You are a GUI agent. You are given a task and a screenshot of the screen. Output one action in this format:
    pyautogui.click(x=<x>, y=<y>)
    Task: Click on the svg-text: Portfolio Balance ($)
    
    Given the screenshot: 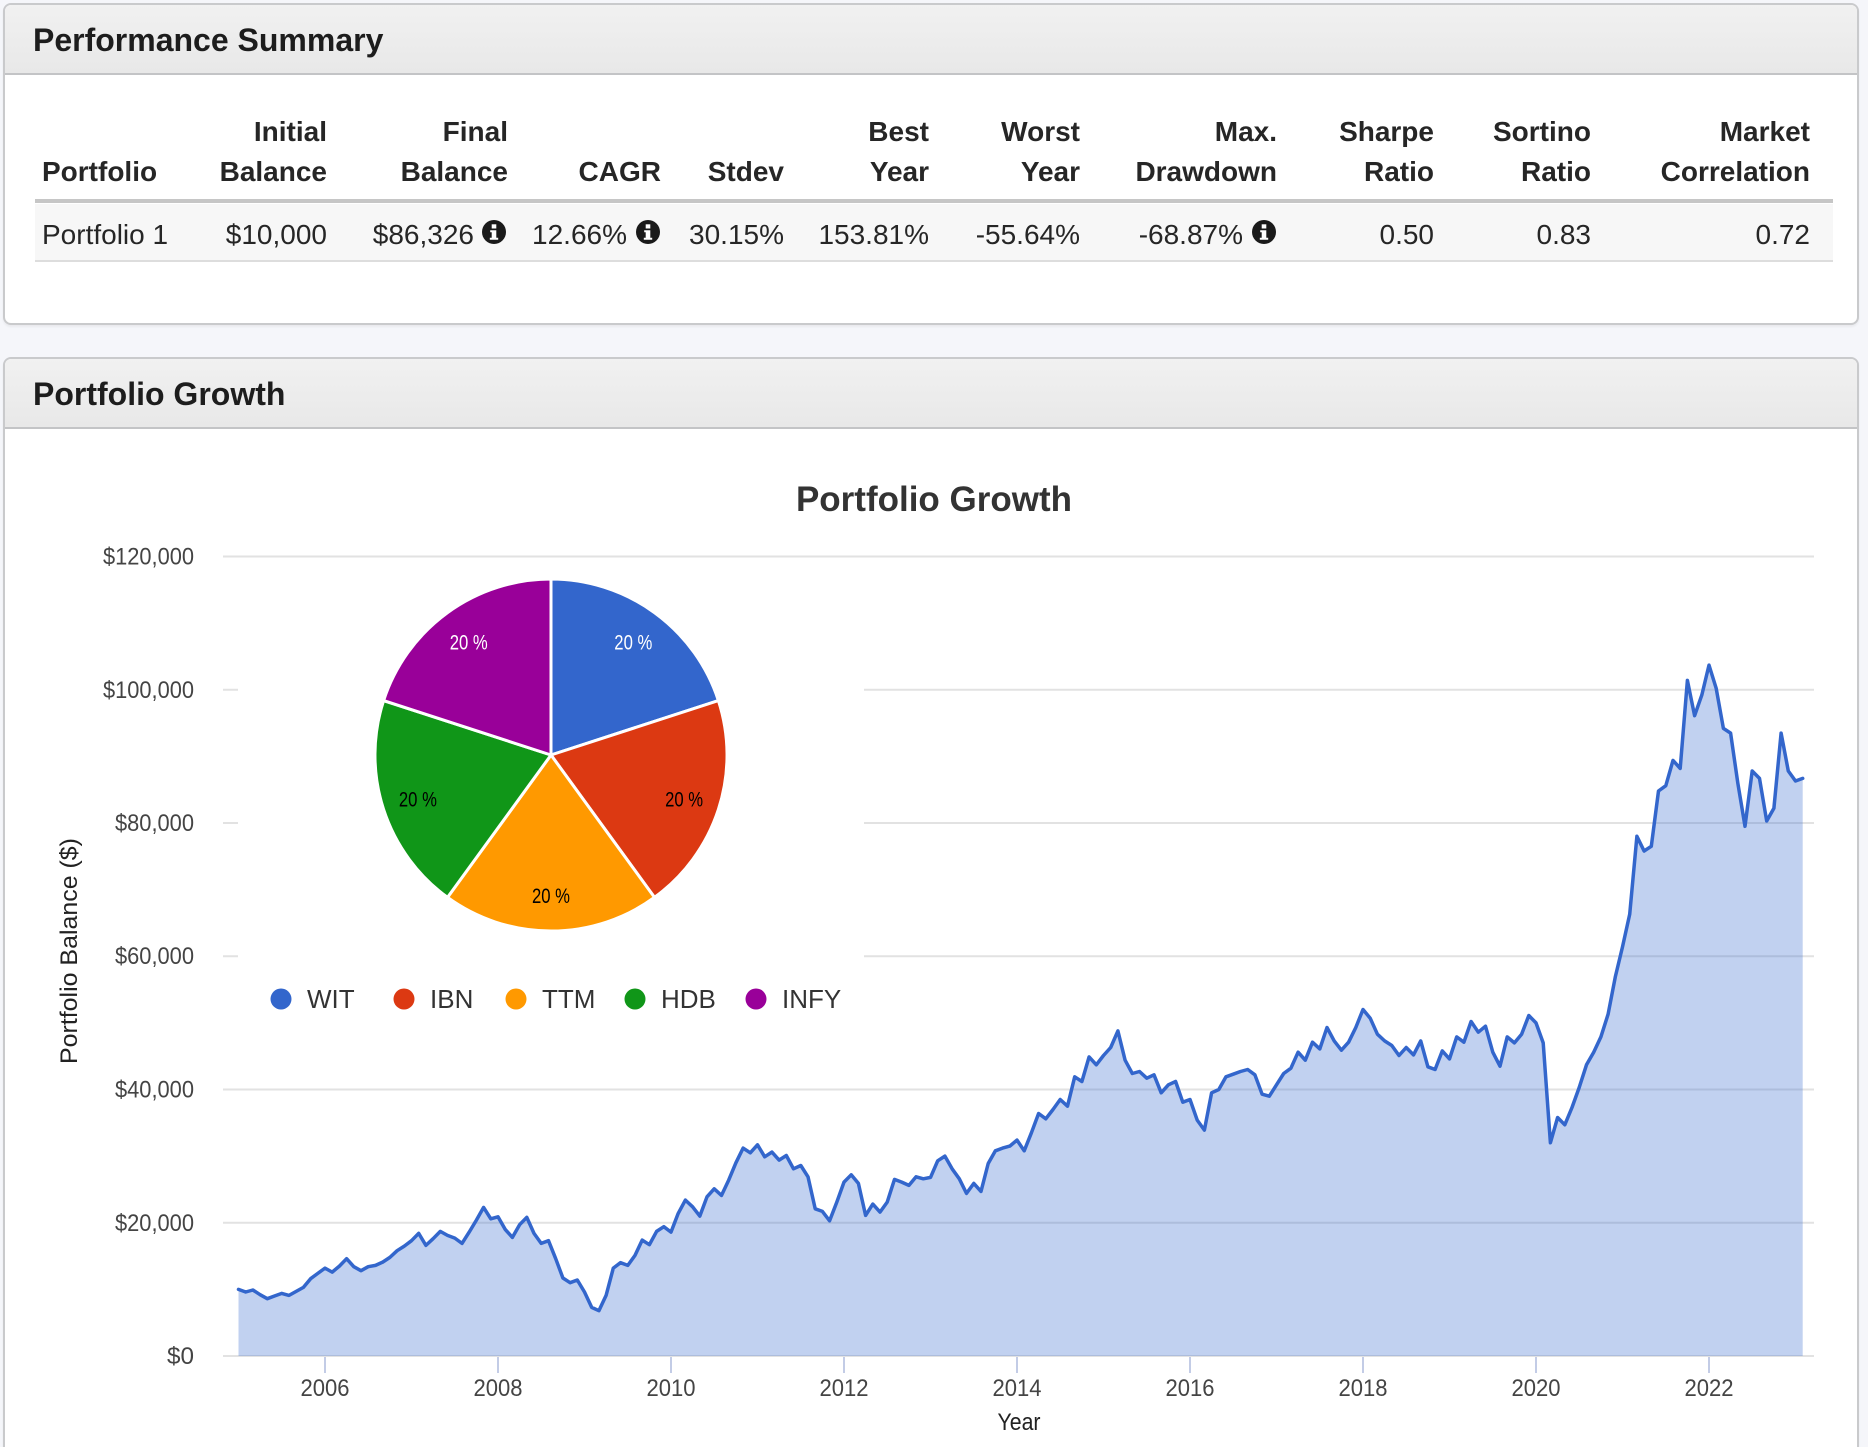 What is the action you would take?
    pyautogui.click(x=69, y=951)
    